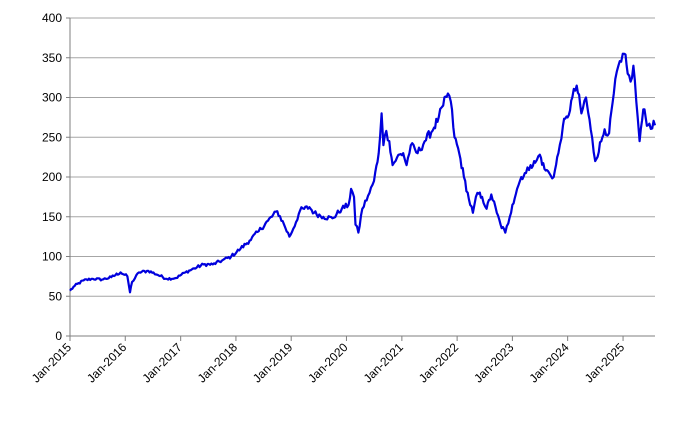  I want to click on x-tick-label: Jan-2022, so click(439, 363).